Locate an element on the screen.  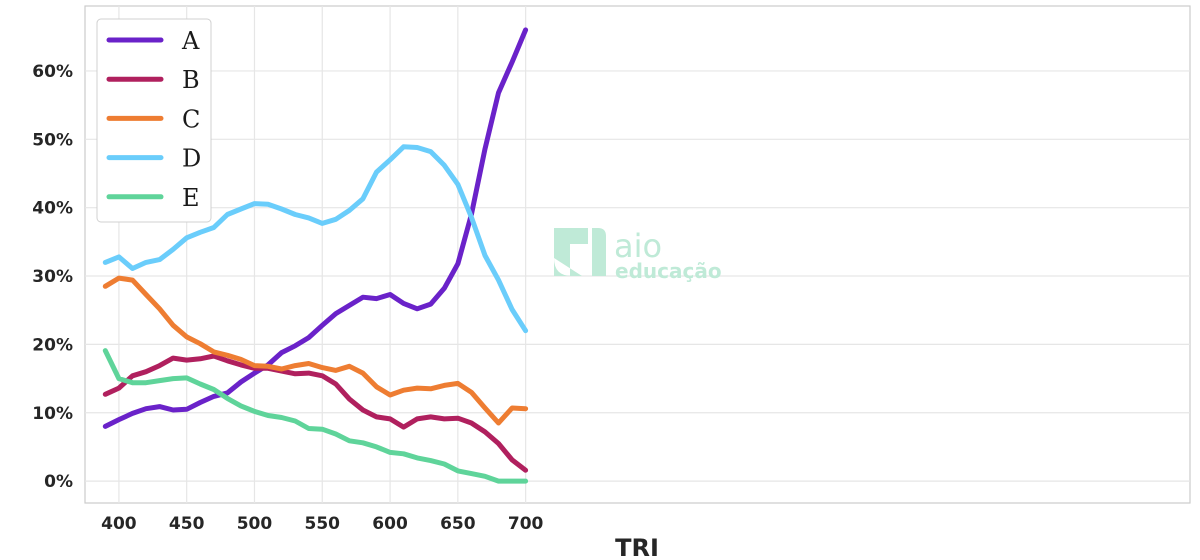
watermark: aio educação is located at coordinates (638, 255).